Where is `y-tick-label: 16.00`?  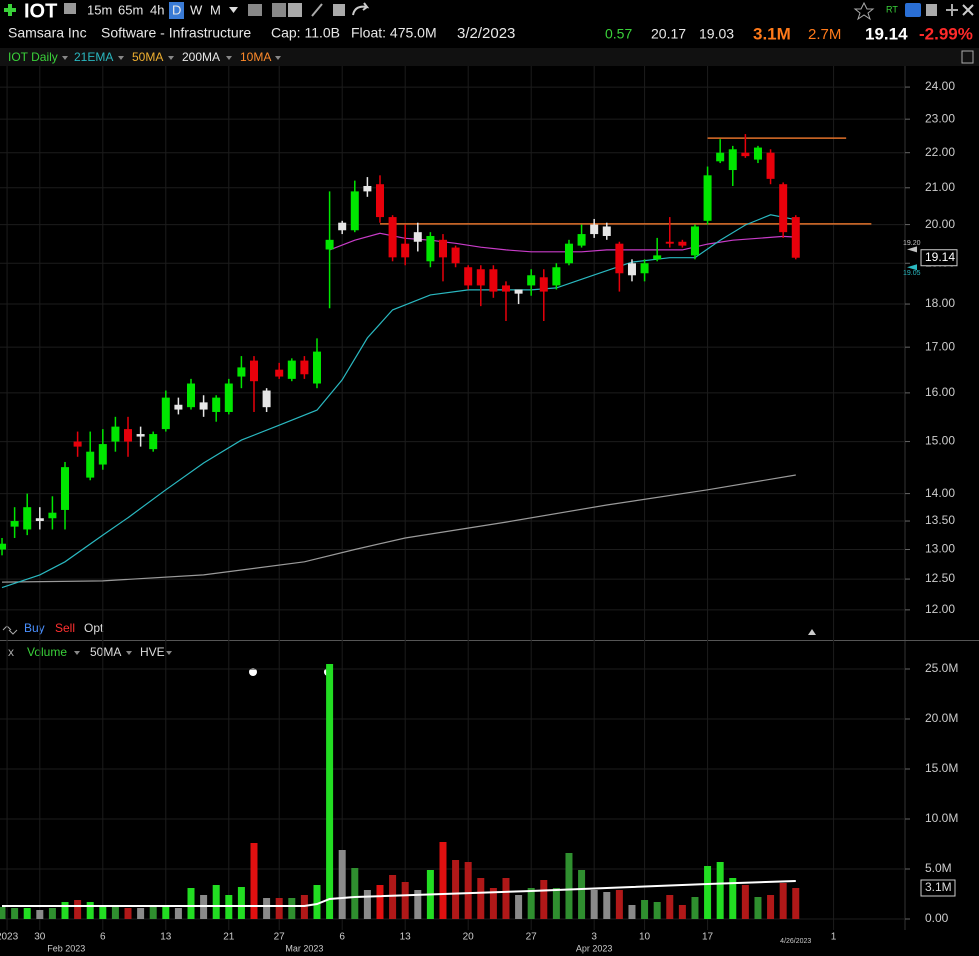 y-tick-label: 16.00 is located at coordinates (940, 392).